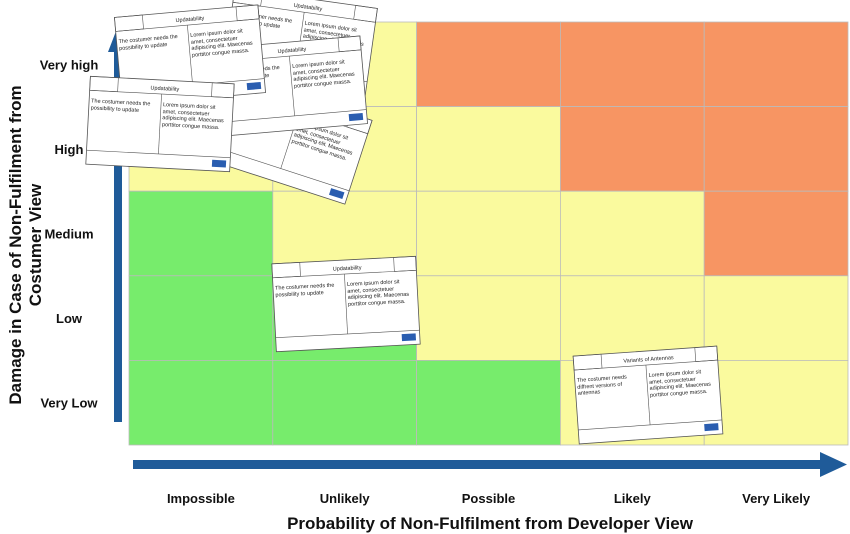 This screenshot has width=850, height=534. What do you see at coordinates (69, 149) in the screenshot?
I see `row-label: High` at bounding box center [69, 149].